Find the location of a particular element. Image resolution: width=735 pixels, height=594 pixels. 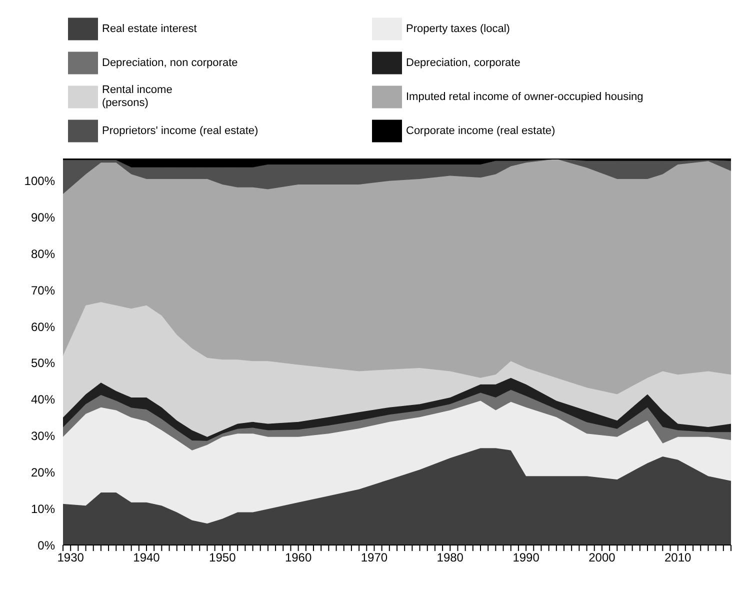

x-tick-label: 1990 is located at coordinates (526, 557).